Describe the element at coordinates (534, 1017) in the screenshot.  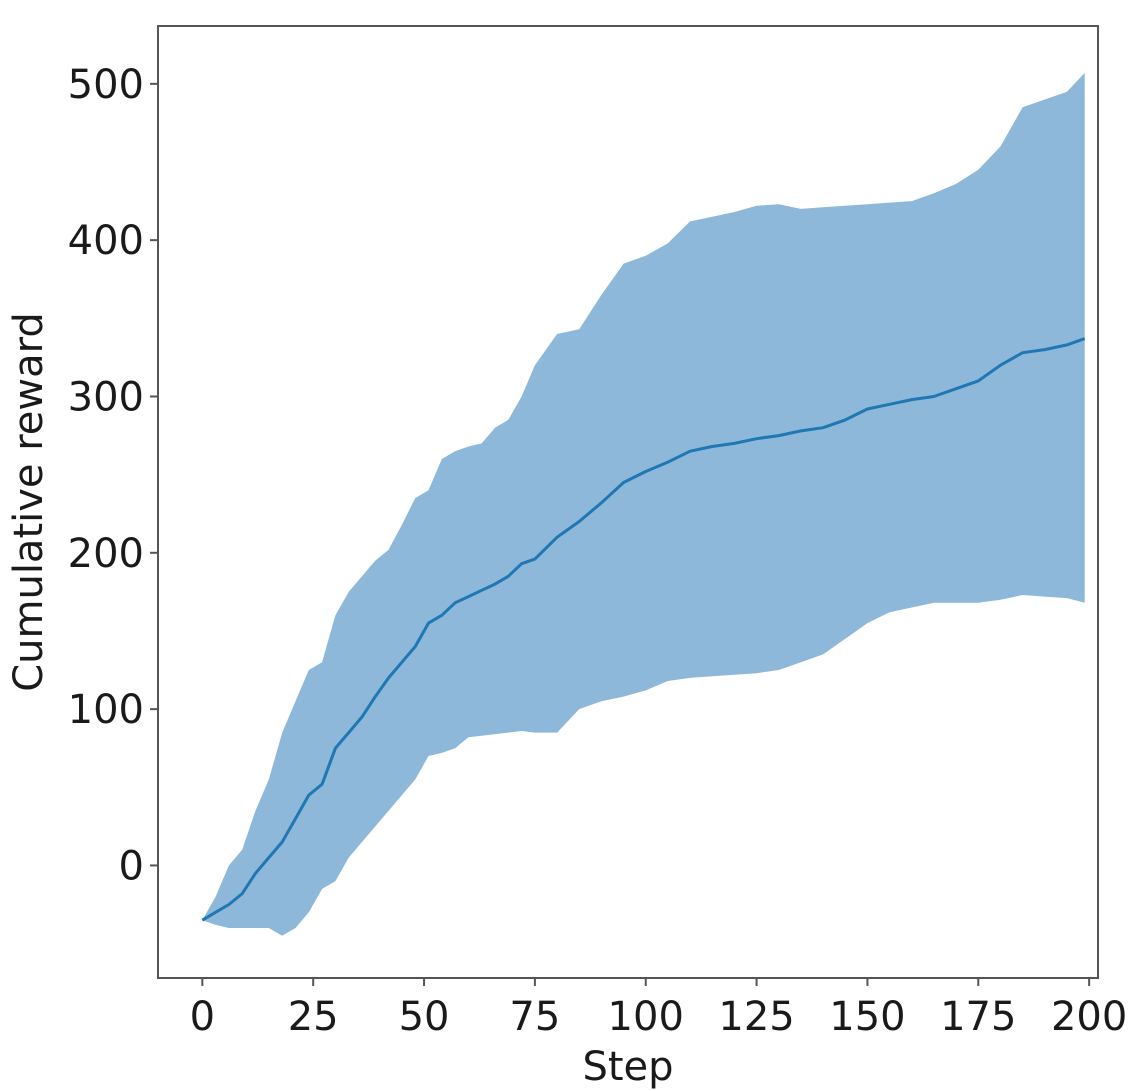
I see `x-tick-label: 75` at that location.